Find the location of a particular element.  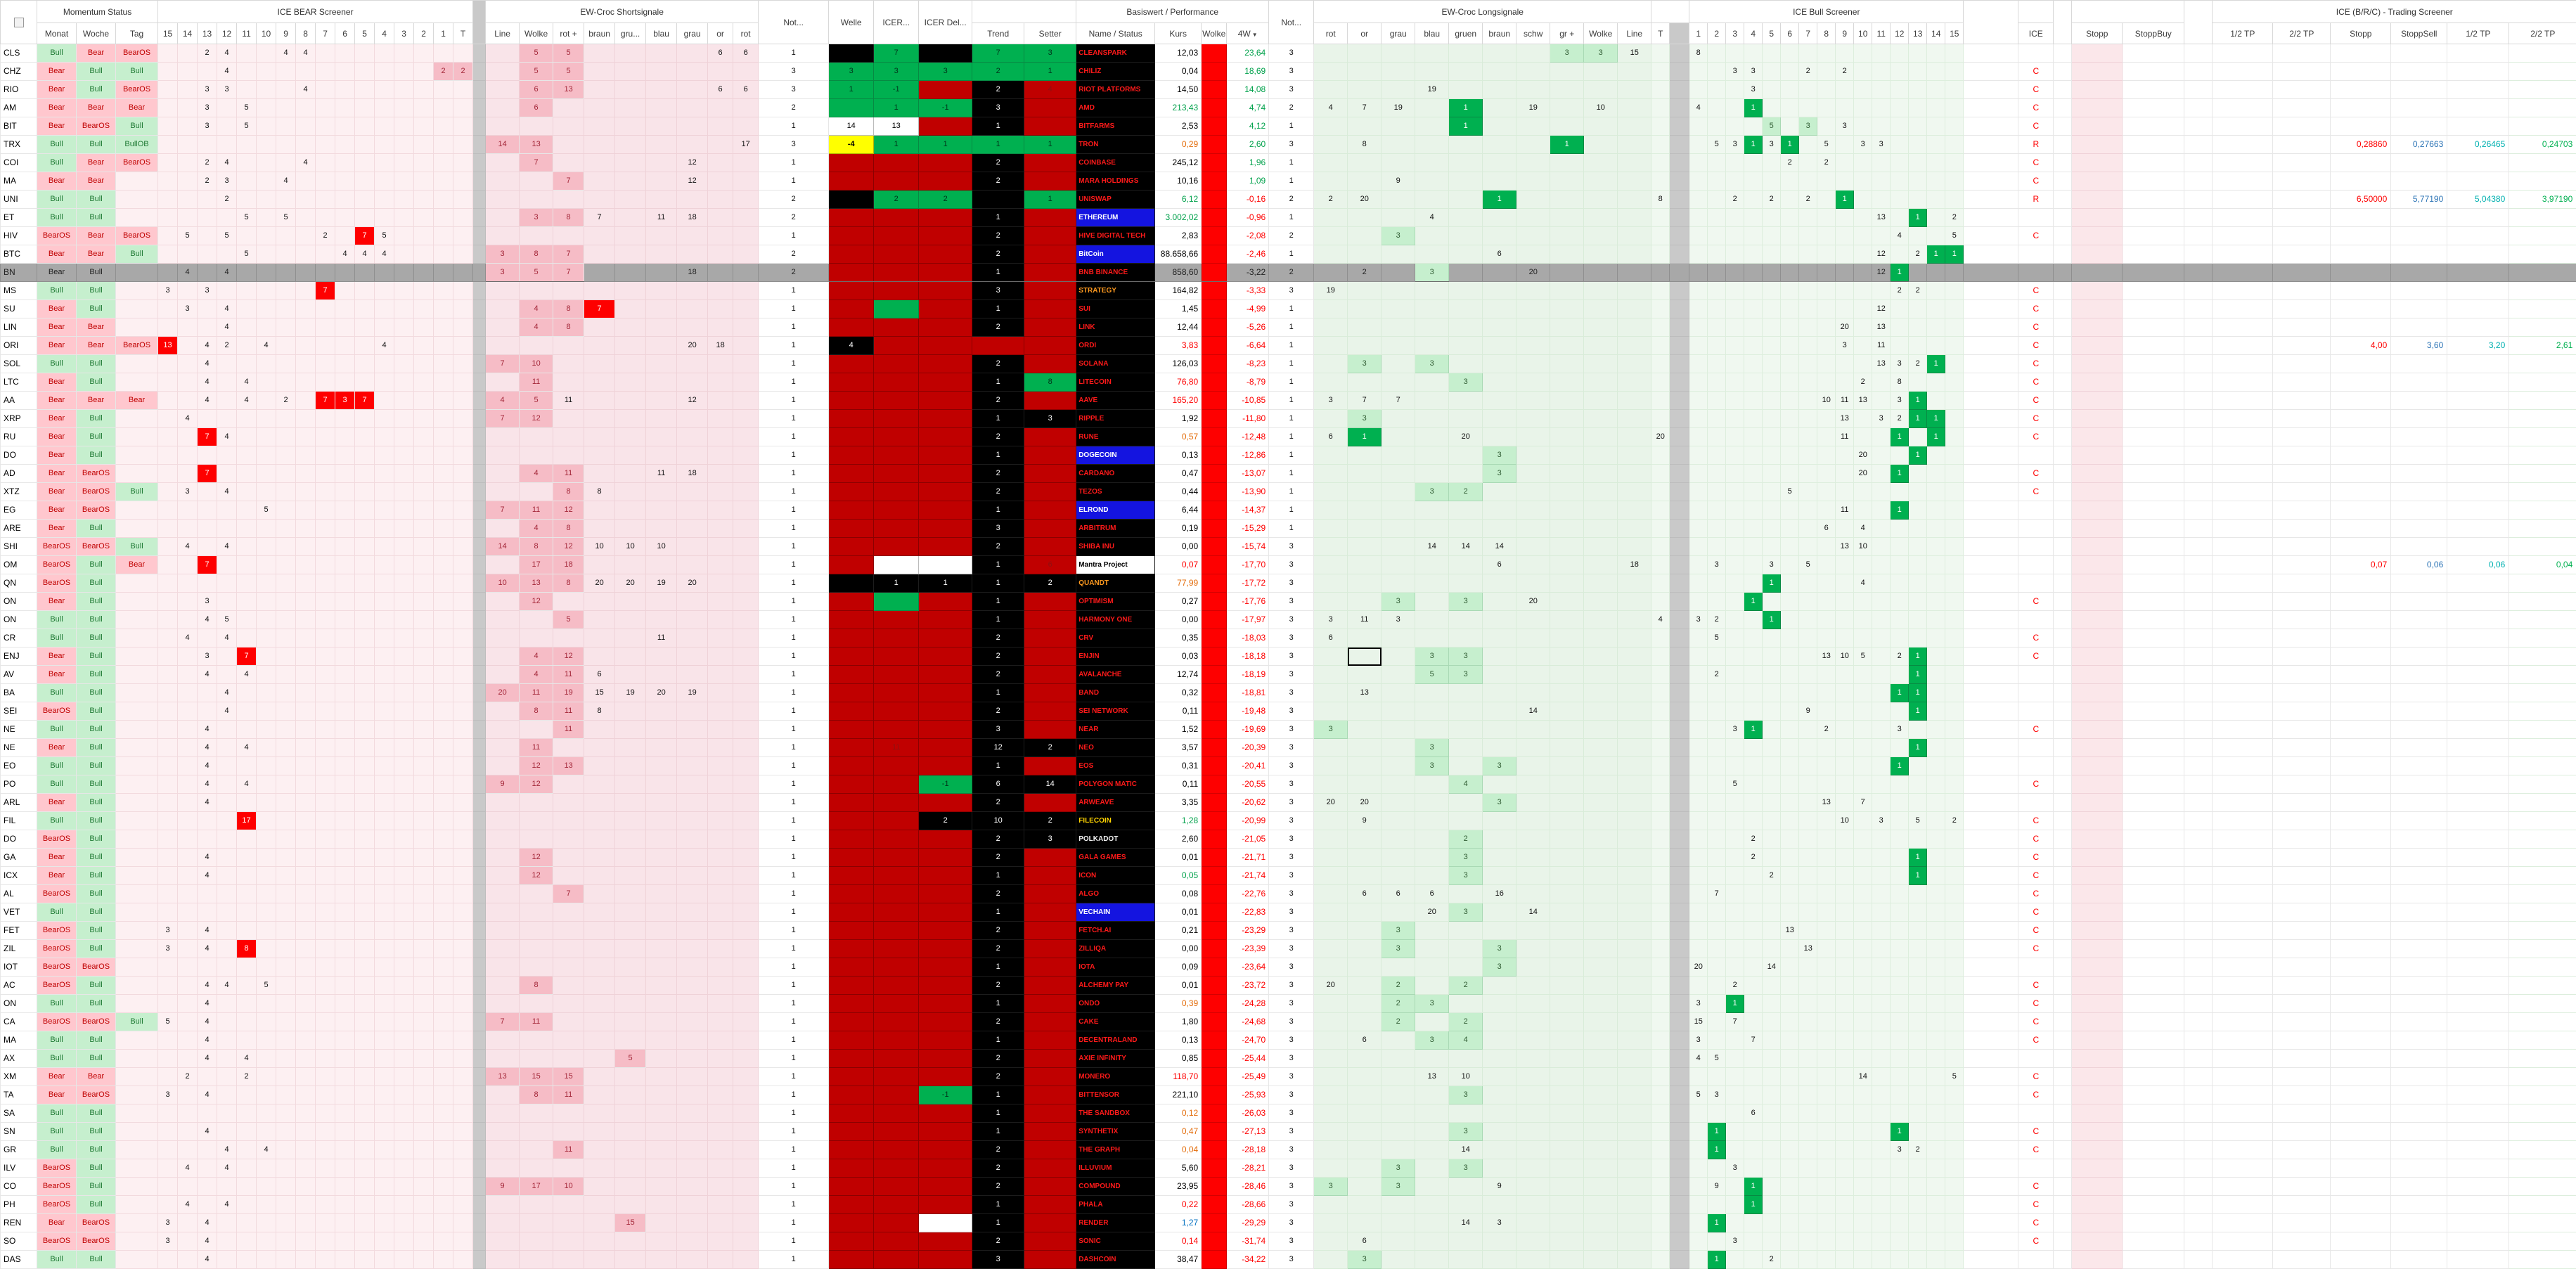

bull-count-cell-11: 13 is located at coordinates (1881, 364).